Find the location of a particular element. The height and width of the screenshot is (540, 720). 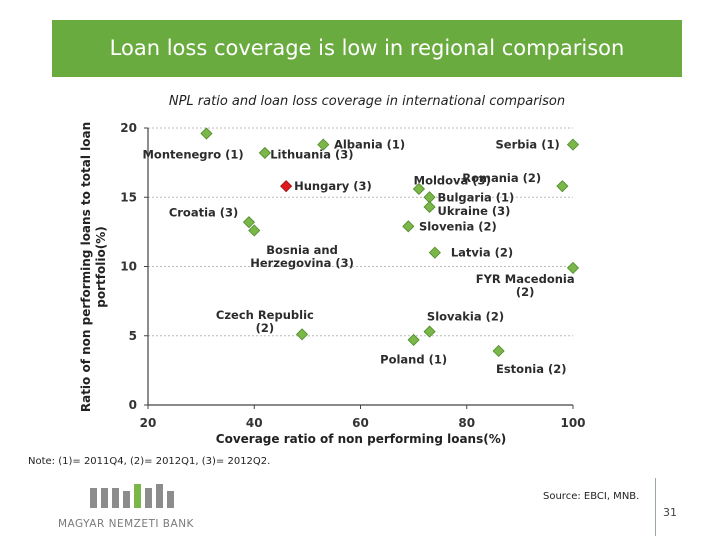

point-label-line: Serbia (1) is located at coordinates (528, 145).